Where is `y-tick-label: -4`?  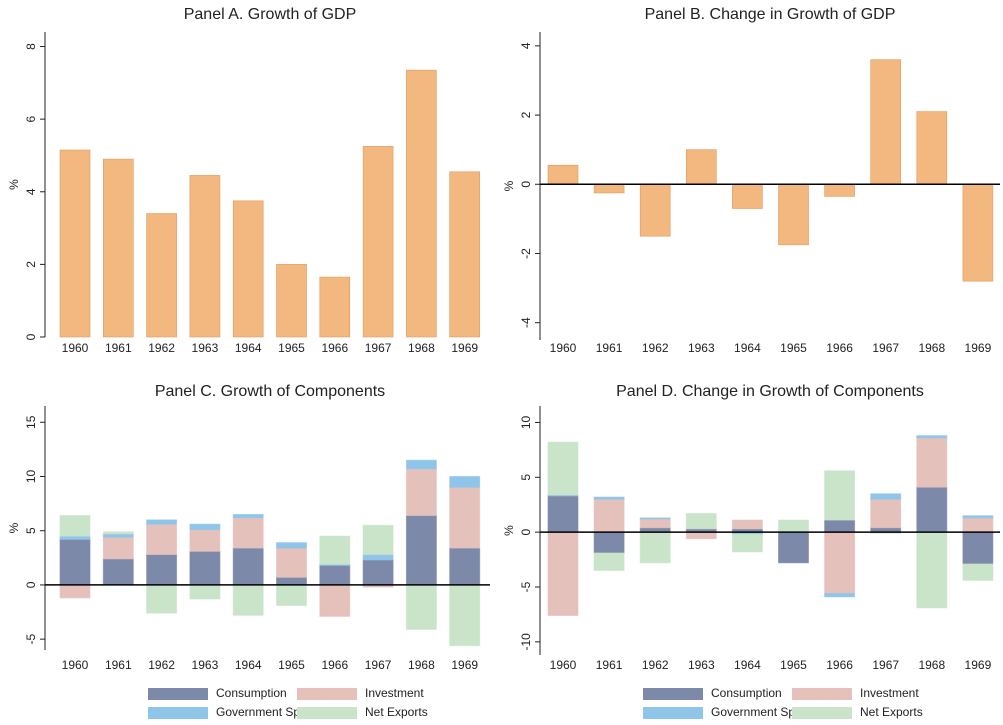
y-tick-label: -4 is located at coordinates (526, 322).